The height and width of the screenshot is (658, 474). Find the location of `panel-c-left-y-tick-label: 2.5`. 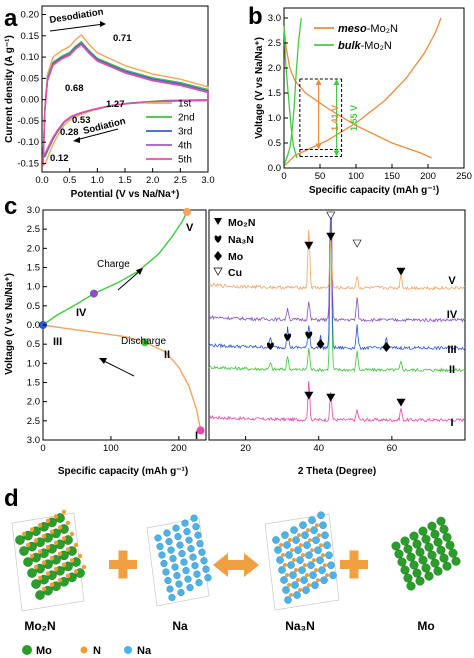

panel-c-left-y-tick-label: 2.5 is located at coordinates (33, 421).